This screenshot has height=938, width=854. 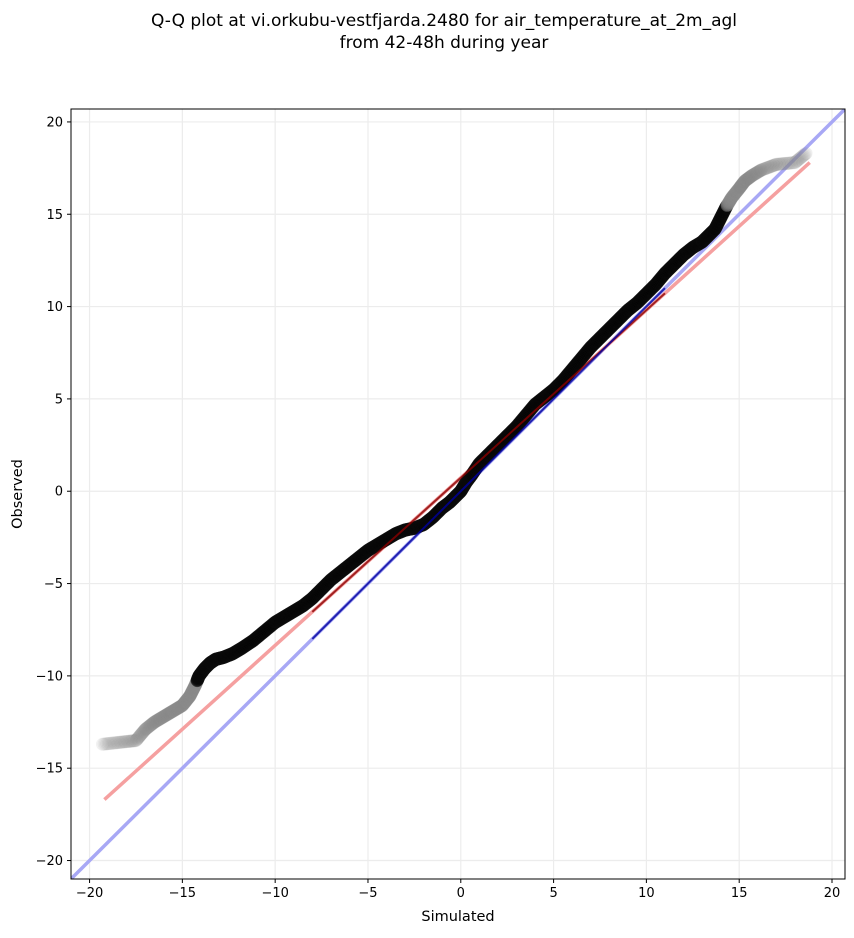 I want to click on y-tick-label: −20, so click(x=49, y=861).